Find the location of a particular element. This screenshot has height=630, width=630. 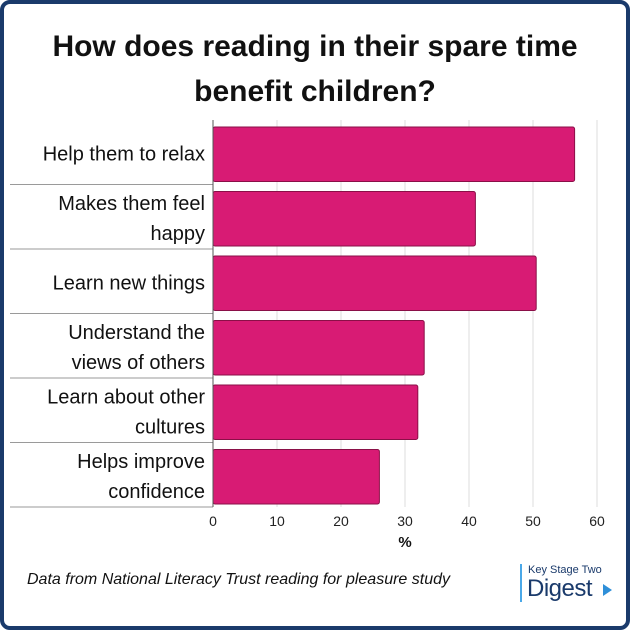

logo-accent-bar is located at coordinates (521, 583).